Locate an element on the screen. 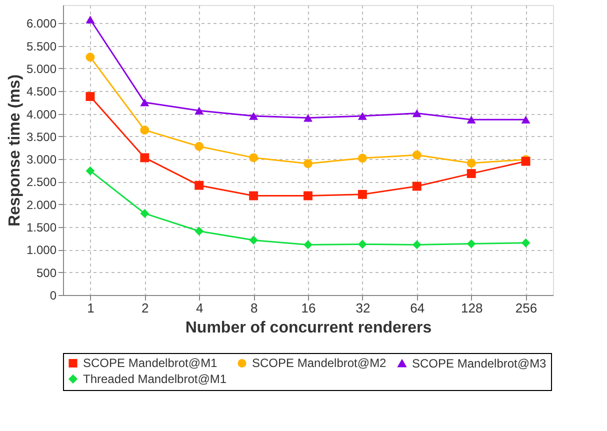 Image resolution: width=607 pixels, height=431 pixels. legend-label: SCOPE Mandelbrot@M1 is located at coordinates (150, 363).